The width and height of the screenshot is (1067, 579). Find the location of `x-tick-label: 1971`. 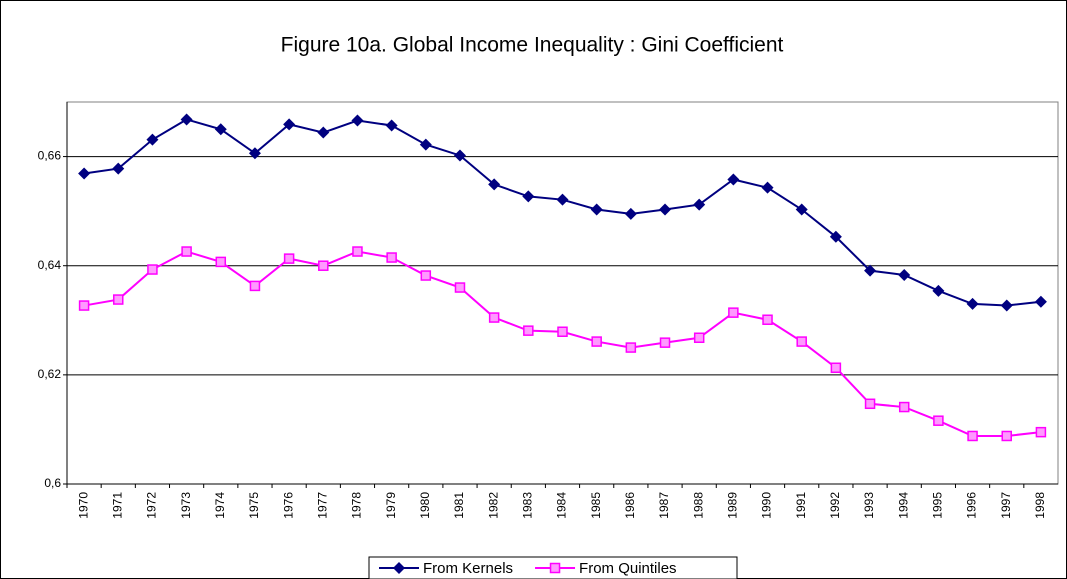

x-tick-label: 1971 is located at coordinates (117, 505).